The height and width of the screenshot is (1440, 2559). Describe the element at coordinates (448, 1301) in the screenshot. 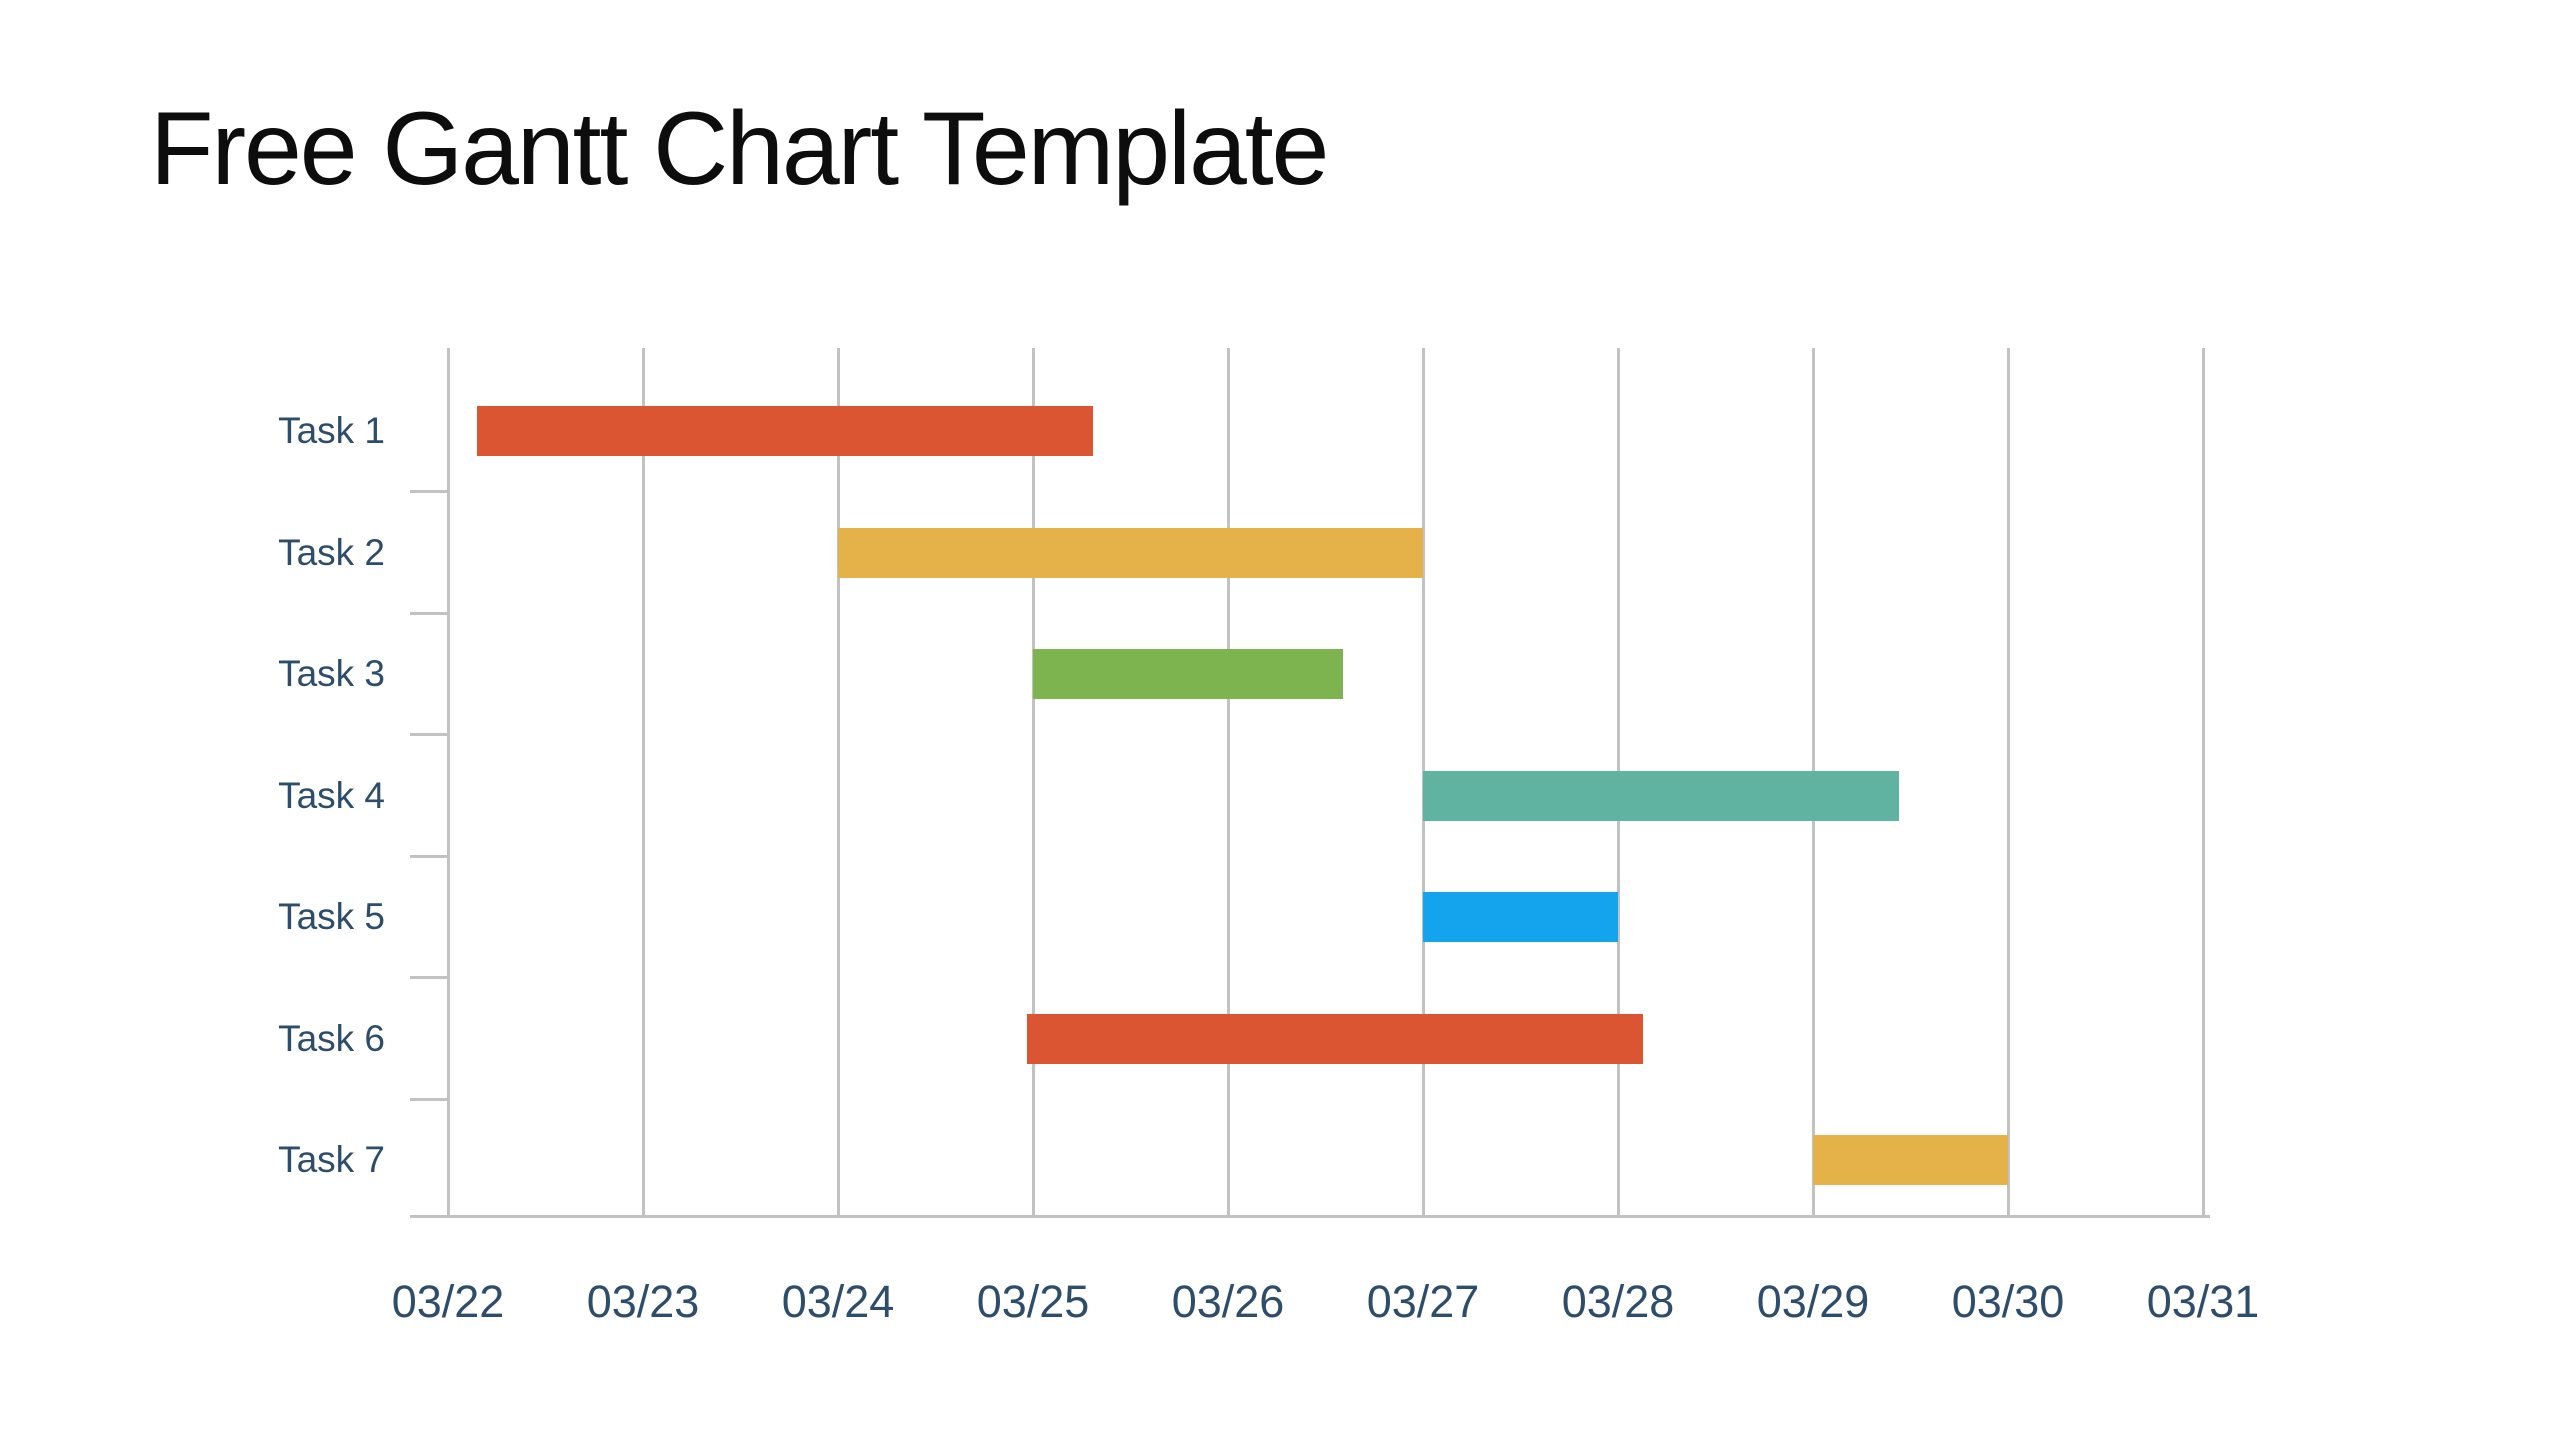

I see `x-tick-label-03/22: 03/22` at that location.